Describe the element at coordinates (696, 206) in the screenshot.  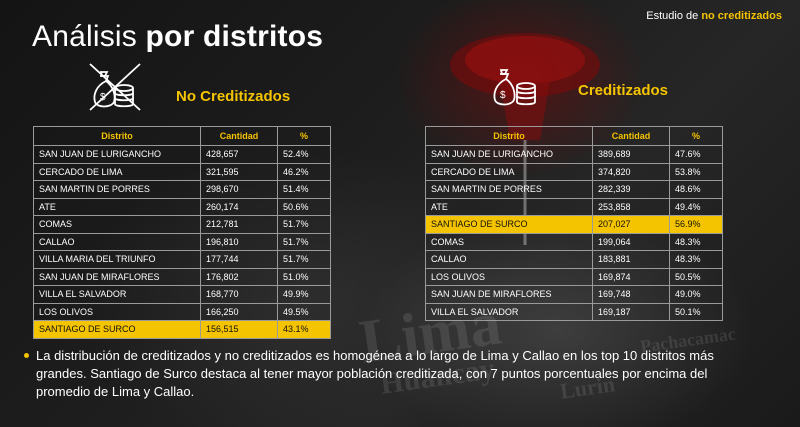
I see `percent-cell: 49.4%` at that location.